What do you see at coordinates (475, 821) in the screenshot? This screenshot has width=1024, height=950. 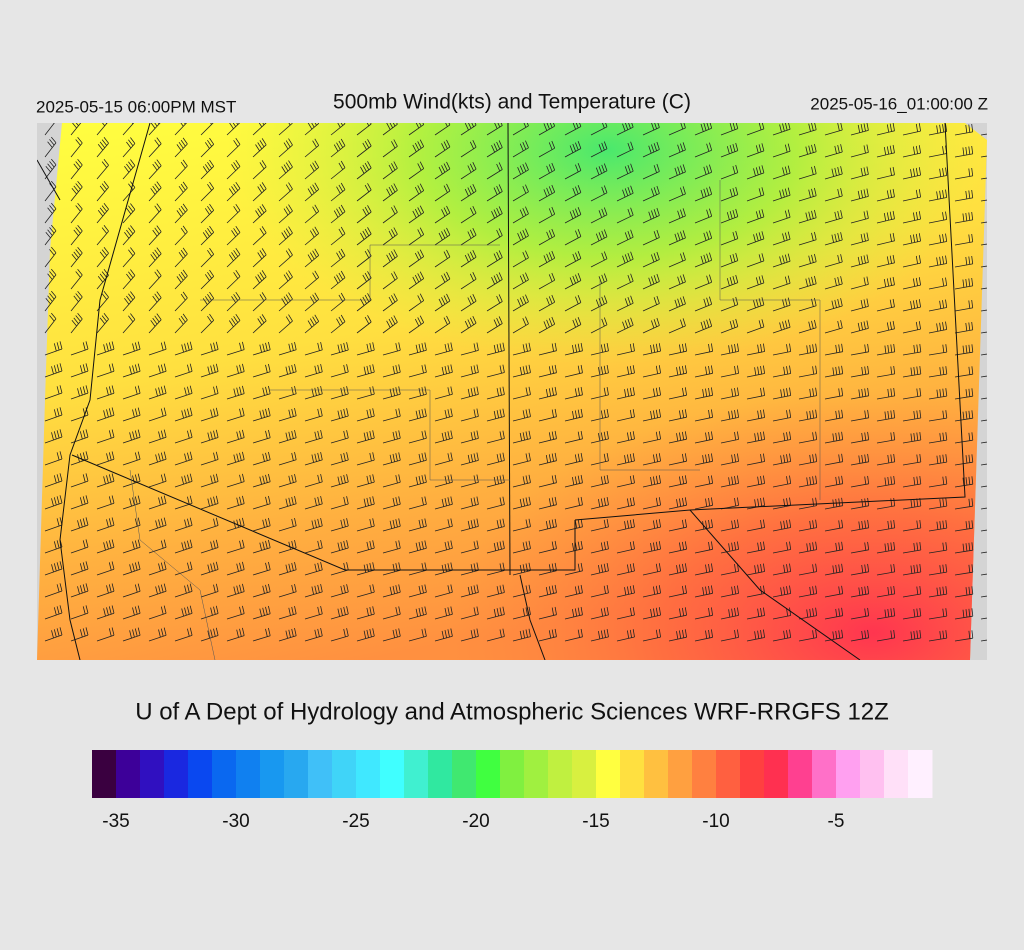 I see `tick-label: -20` at bounding box center [475, 821].